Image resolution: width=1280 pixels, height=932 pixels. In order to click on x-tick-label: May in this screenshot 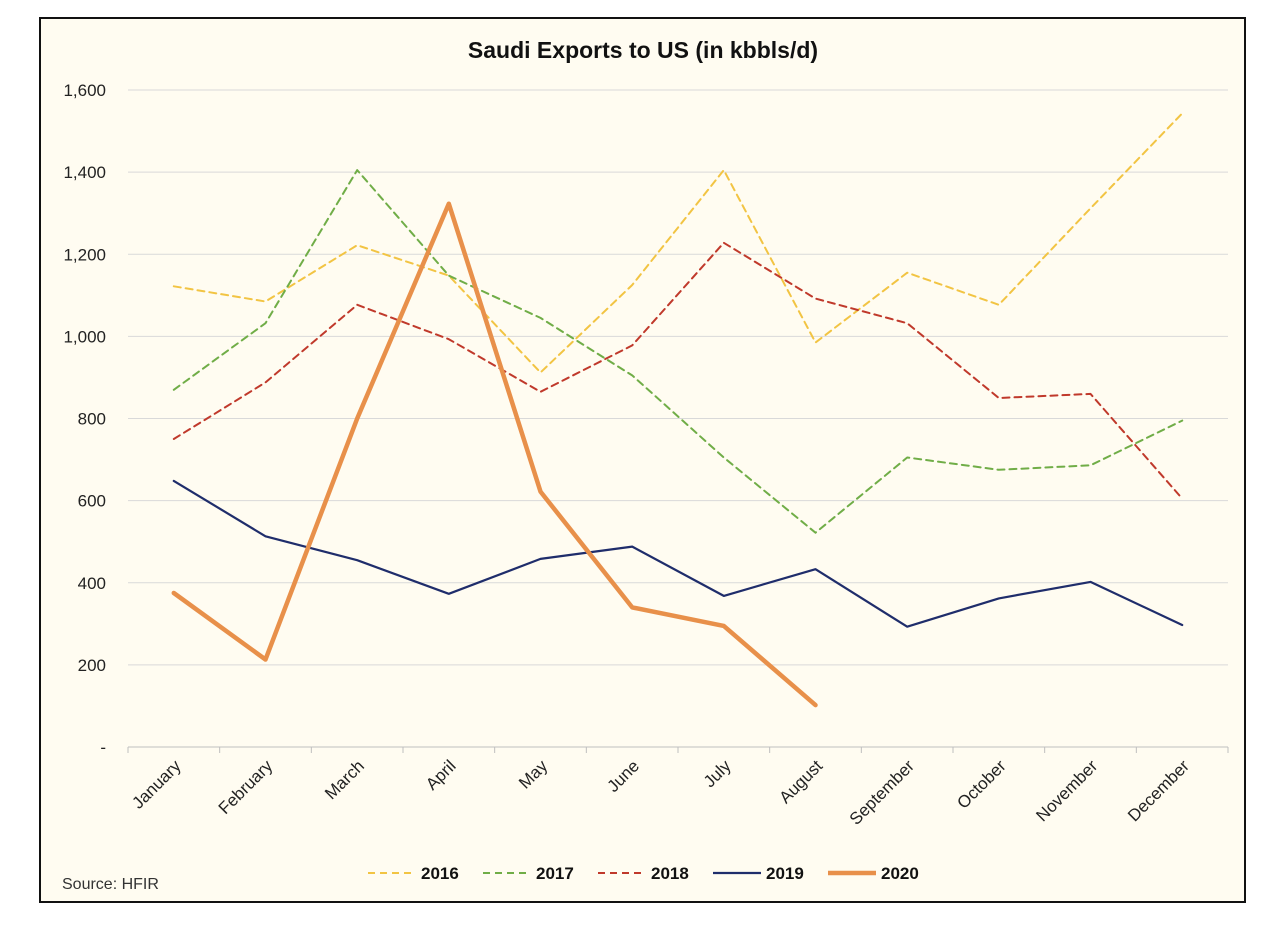, I will do `click(533, 774)`.